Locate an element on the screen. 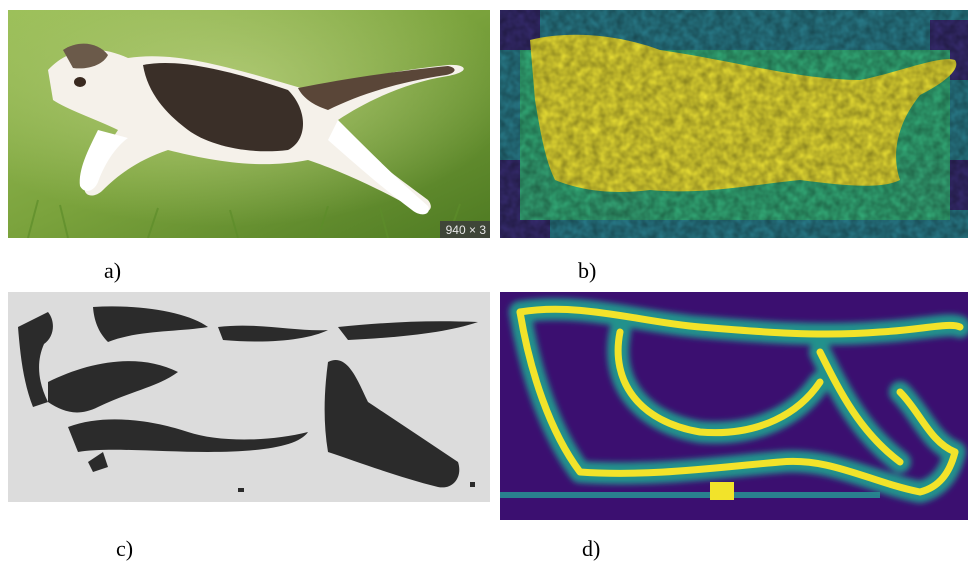 The image size is (976, 562). caption-a: a) is located at coordinates (113, 270).